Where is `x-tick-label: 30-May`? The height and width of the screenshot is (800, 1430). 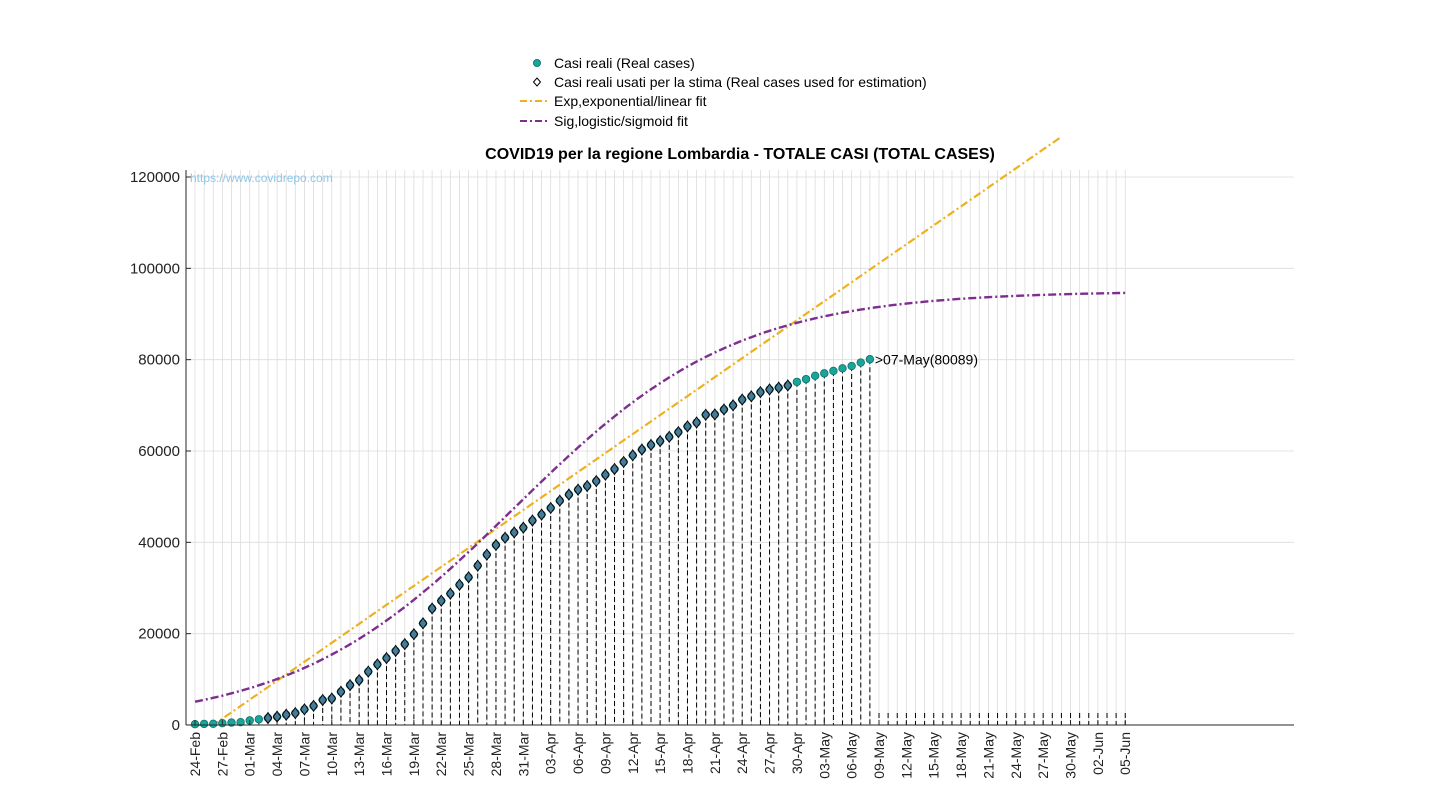 x-tick-label: 30-May is located at coordinates (1071, 755).